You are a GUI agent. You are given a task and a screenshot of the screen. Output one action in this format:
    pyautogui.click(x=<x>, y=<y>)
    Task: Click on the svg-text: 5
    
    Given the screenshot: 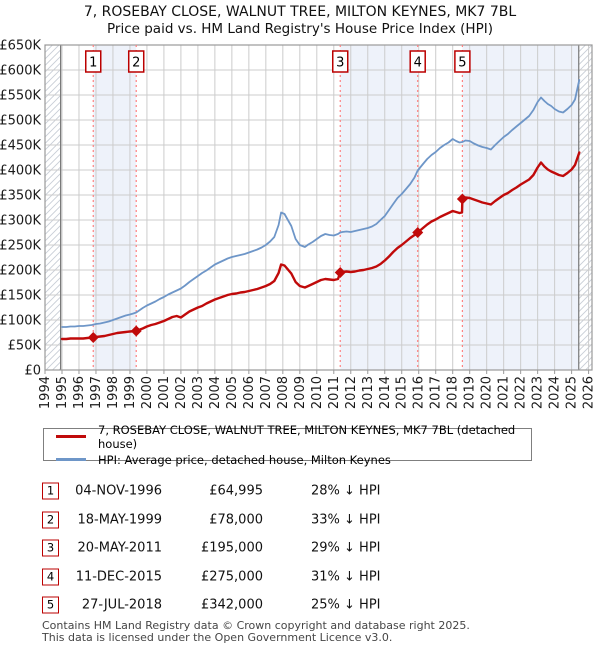 What is the action you would take?
    pyautogui.click(x=462, y=63)
    